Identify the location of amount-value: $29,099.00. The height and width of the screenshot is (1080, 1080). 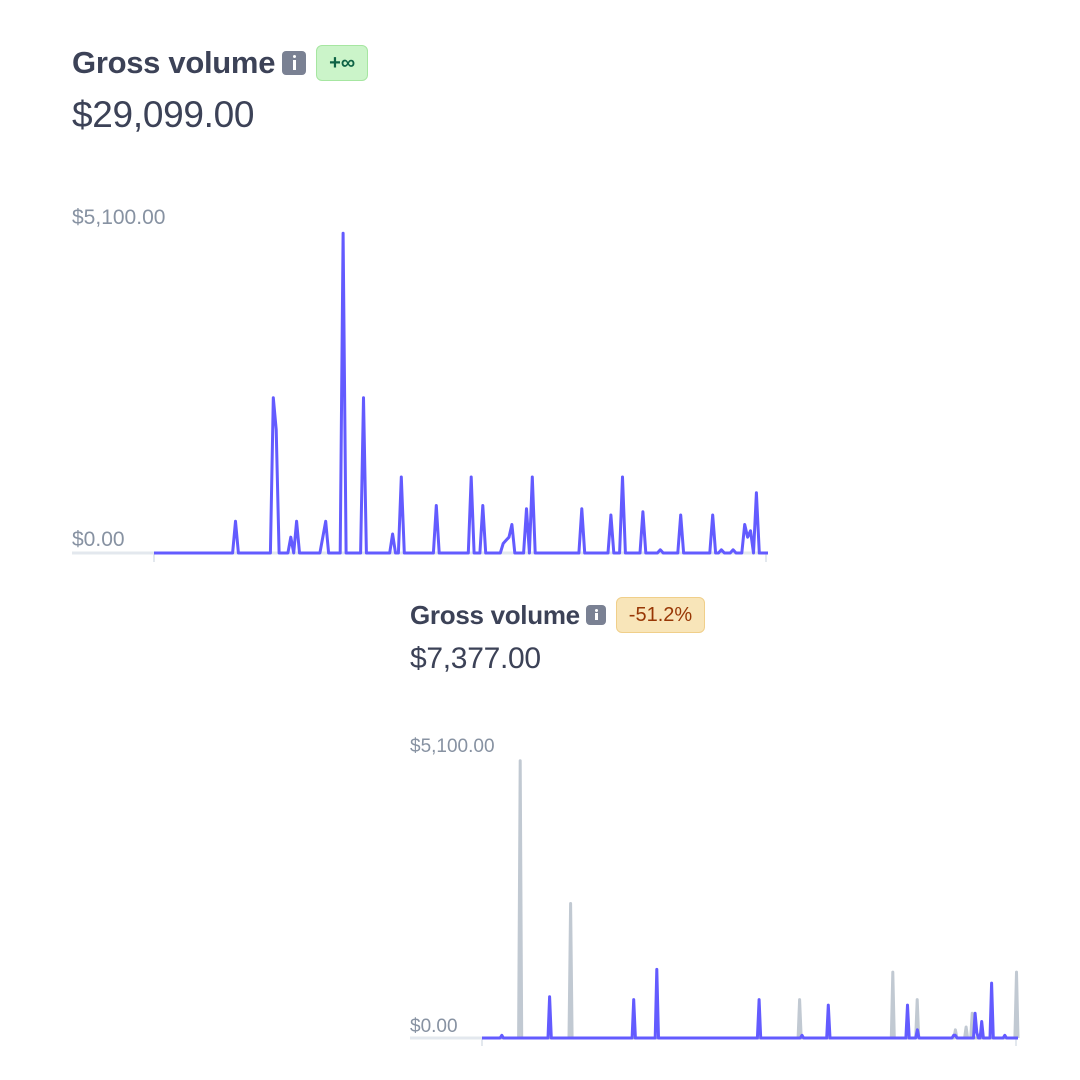
(163, 114).